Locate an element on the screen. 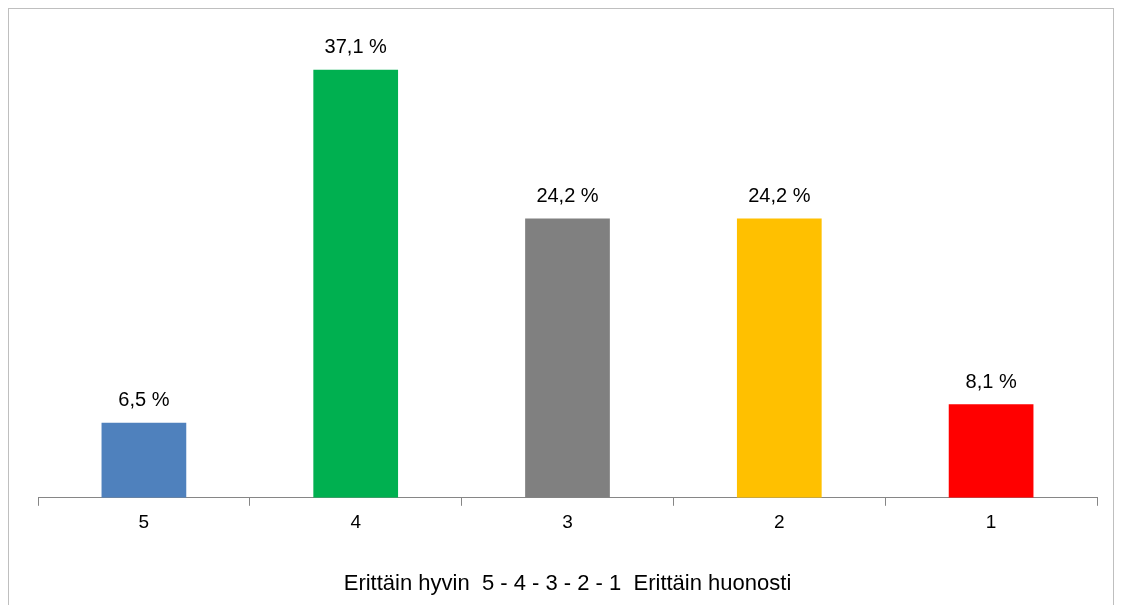  data-label: 37,1 % is located at coordinates (356, 46).